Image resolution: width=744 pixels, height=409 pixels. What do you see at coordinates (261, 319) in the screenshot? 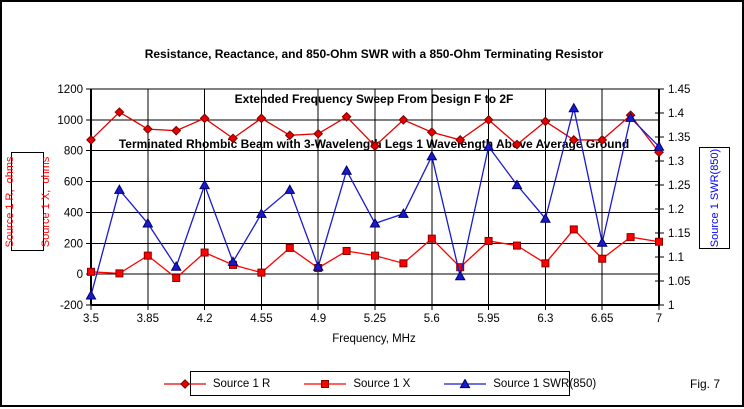
I see `x-axis-tick-label: 4.55` at bounding box center [261, 319].